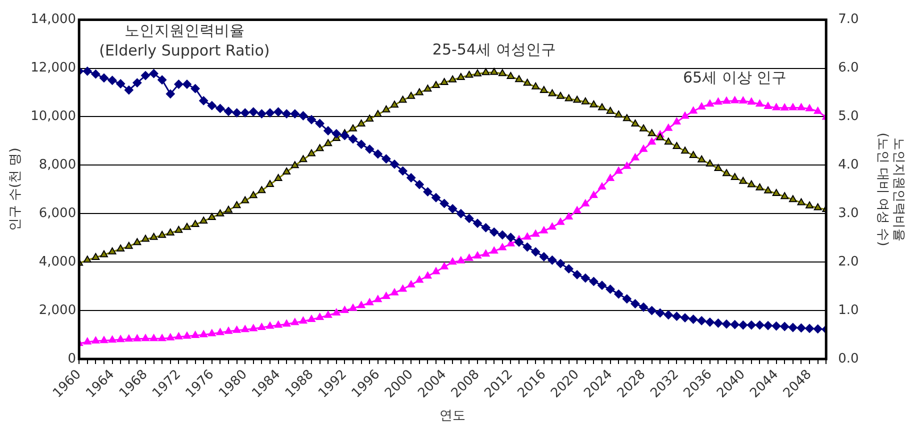 Image resolution: width=918 pixels, height=428 pixels. What do you see at coordinates (848, 116) in the screenshot?
I see `y2-tick-label: 5.0` at bounding box center [848, 116].